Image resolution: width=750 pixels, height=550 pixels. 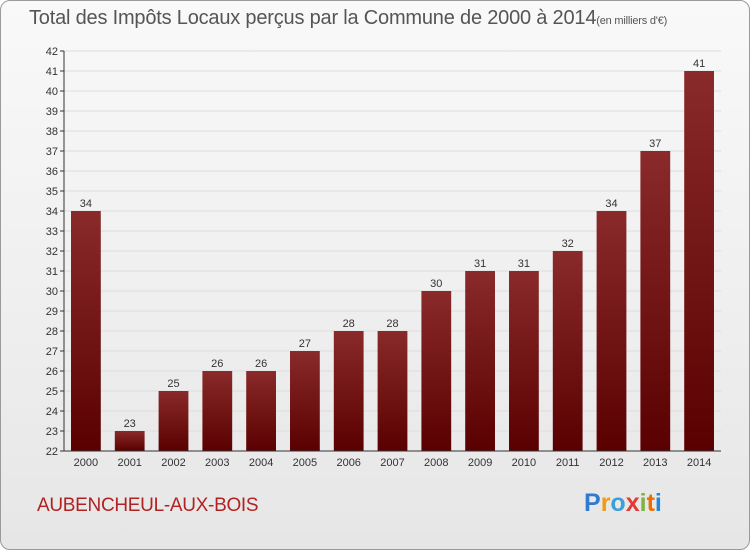 What do you see at coordinates (568, 244) in the screenshot?
I see `bar-value-label: 32` at bounding box center [568, 244].